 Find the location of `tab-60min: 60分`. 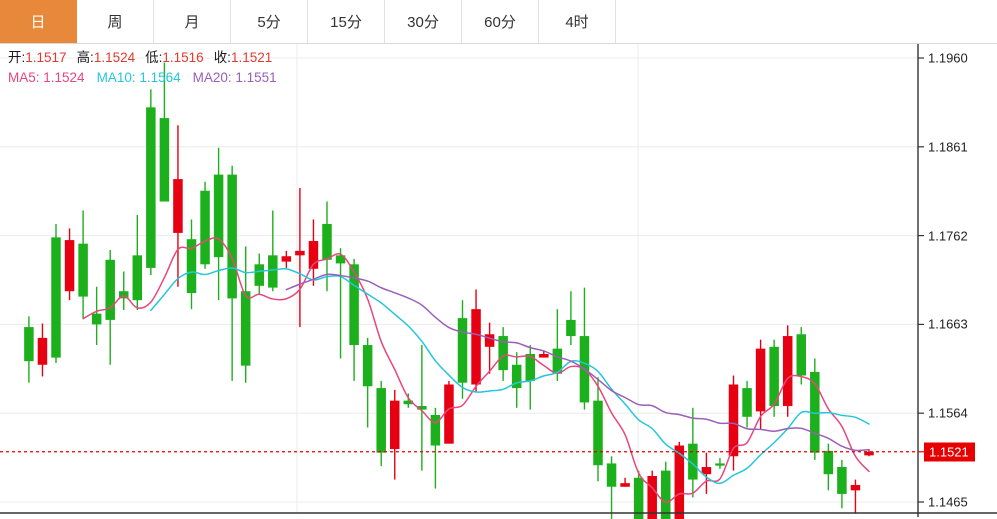

tab-60min: 60分 is located at coordinates (500, 21).